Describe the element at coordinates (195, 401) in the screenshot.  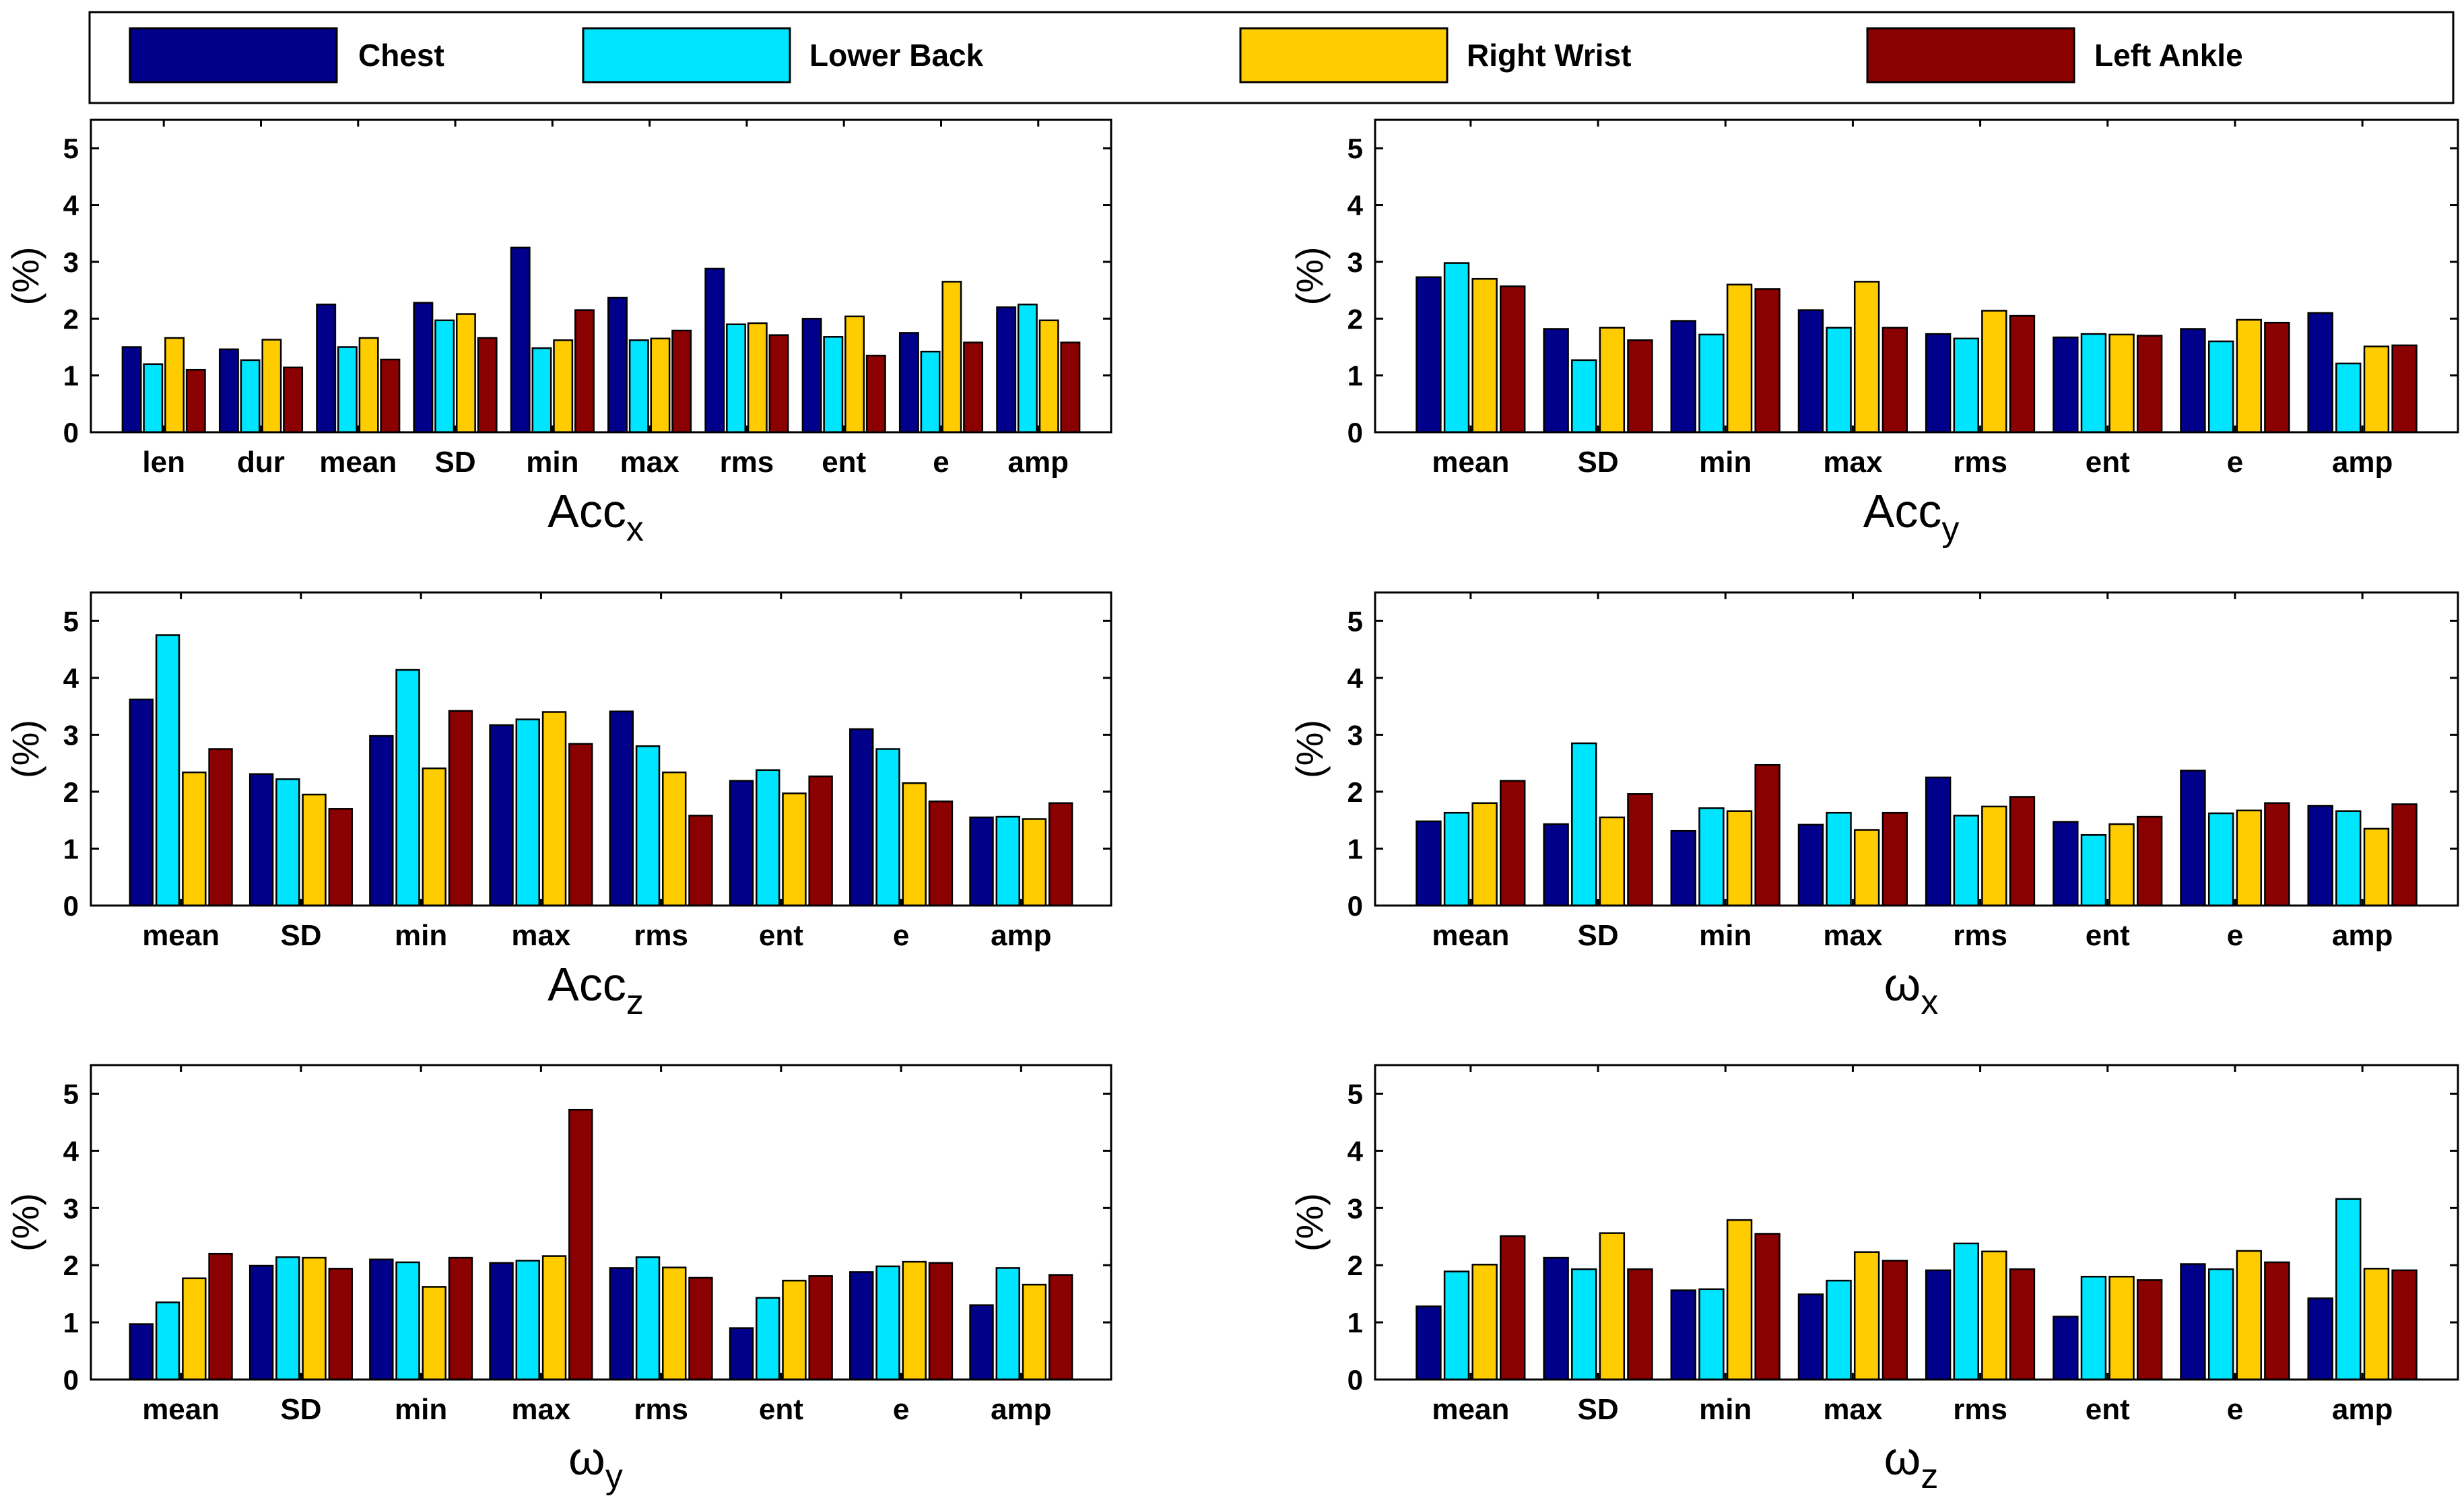
I see `bar-left-ankle-len` at that location.